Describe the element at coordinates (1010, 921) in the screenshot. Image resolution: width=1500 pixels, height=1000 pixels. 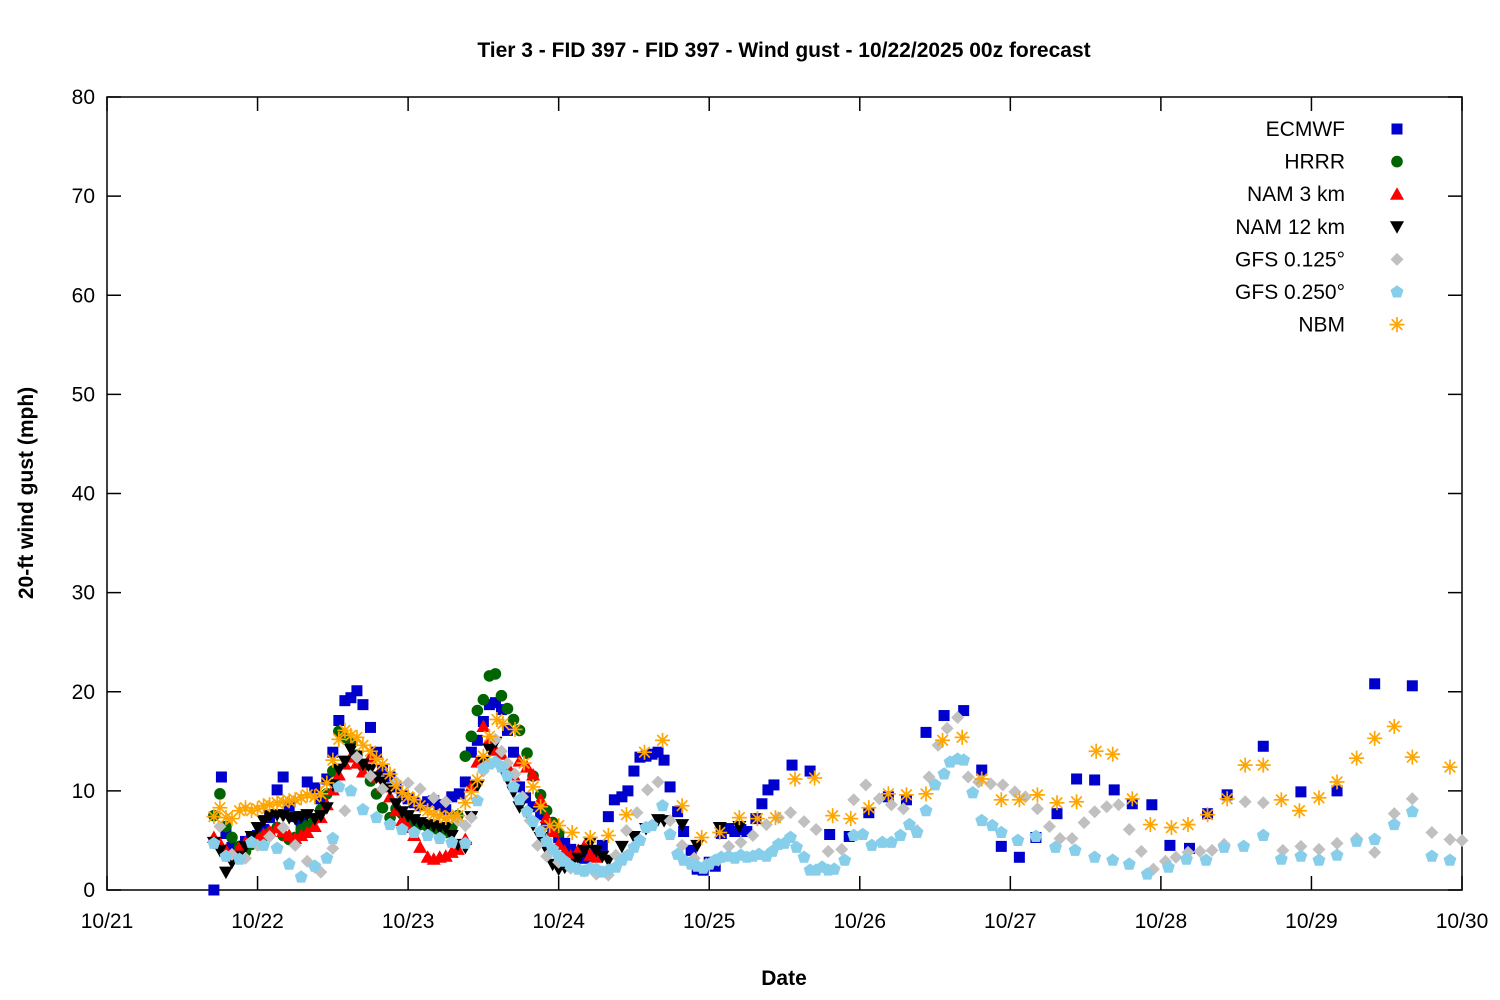
I see `x-tick-label: 10/27` at that location.